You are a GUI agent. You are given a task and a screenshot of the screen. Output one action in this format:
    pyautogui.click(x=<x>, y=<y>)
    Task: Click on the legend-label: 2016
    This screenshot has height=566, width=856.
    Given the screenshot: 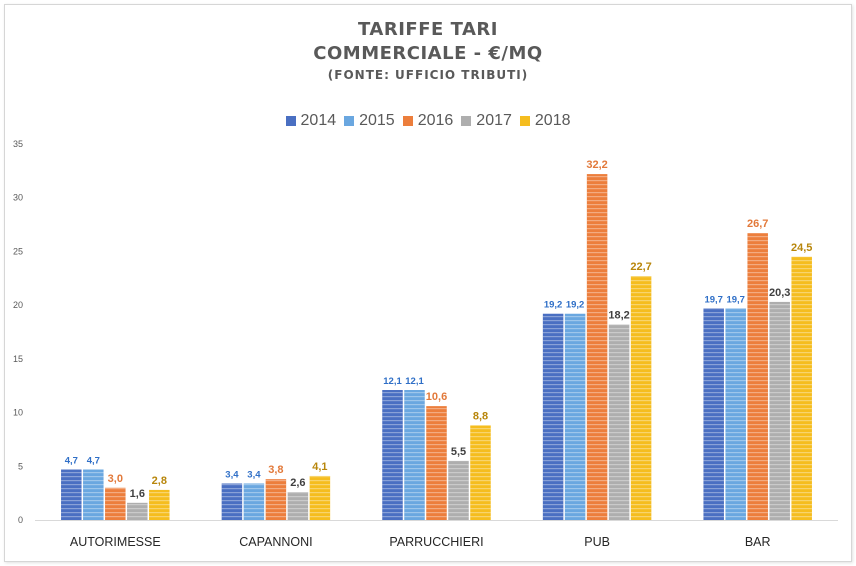 What is the action you would take?
    pyautogui.click(x=435, y=120)
    